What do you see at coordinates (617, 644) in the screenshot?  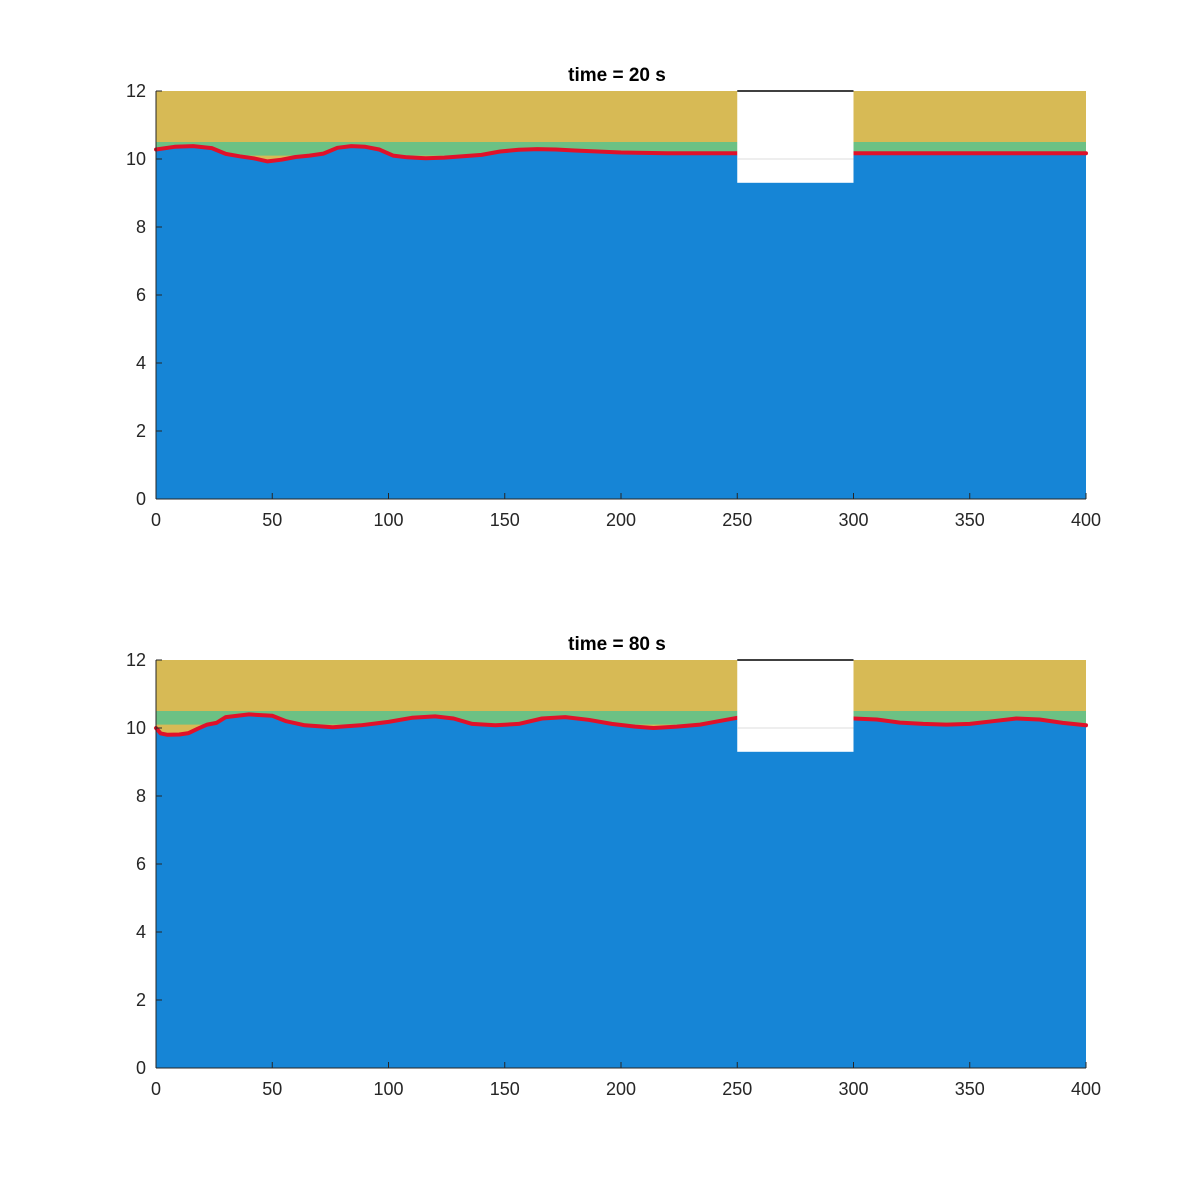 I see `subplot-title: time = 80 s` at bounding box center [617, 644].